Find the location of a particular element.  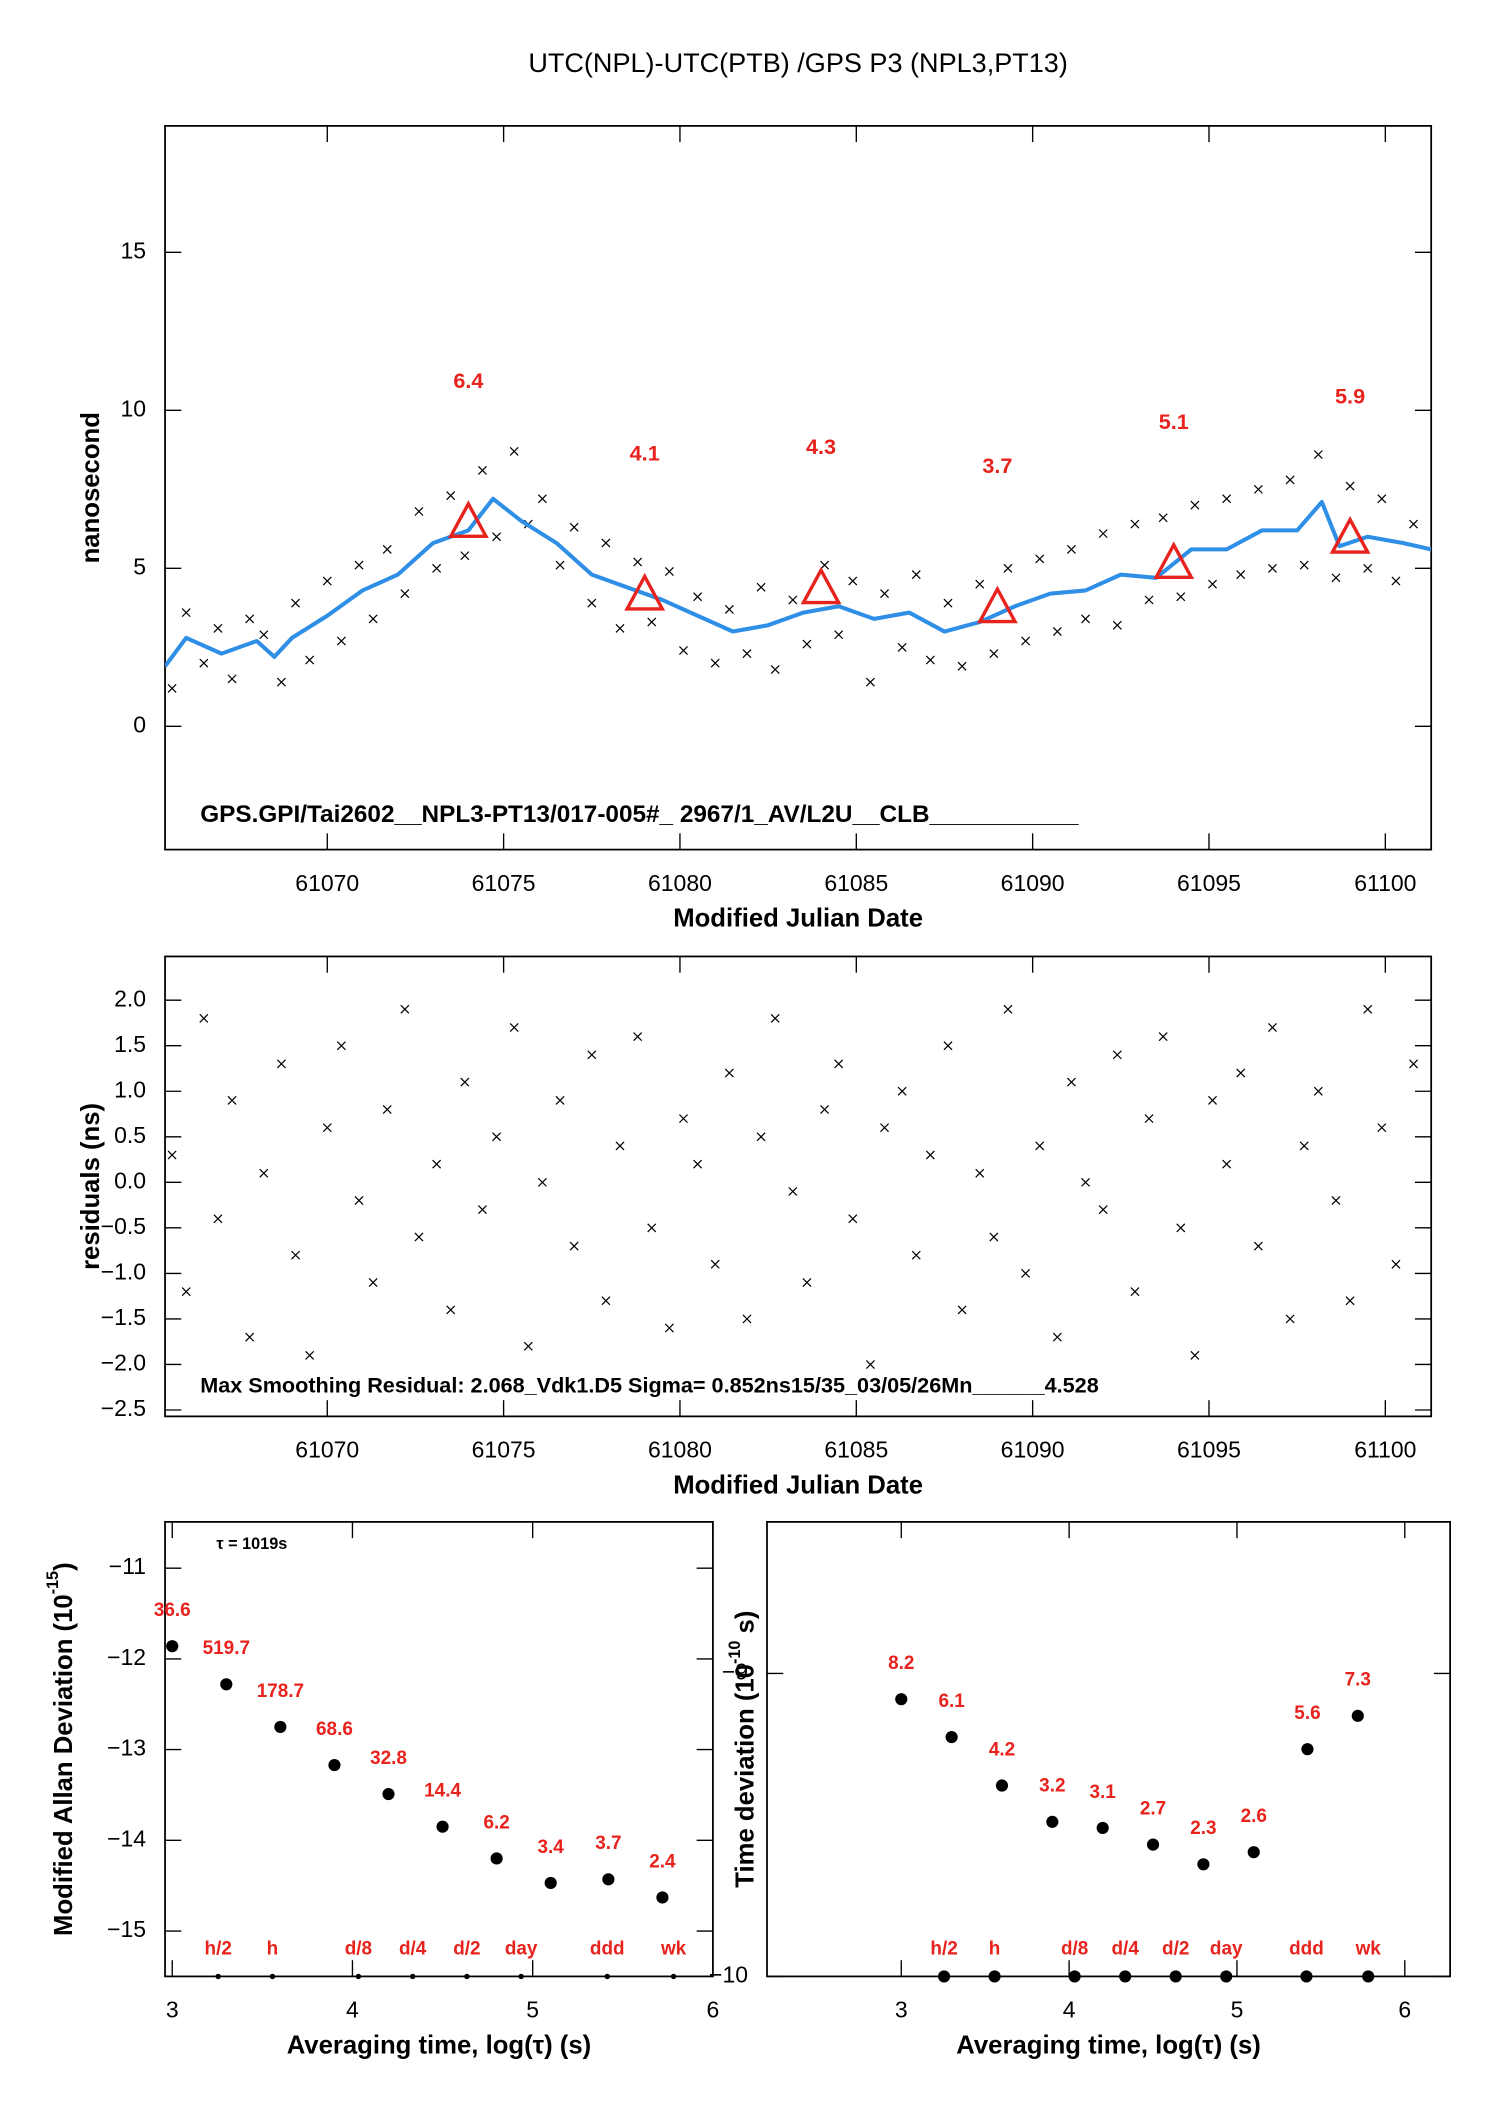

y-tick-label: 0.0 is located at coordinates (130, 1180).